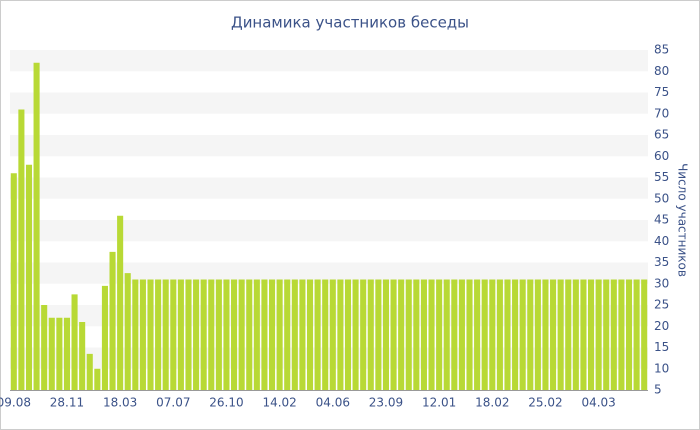 This screenshot has width=700, height=430. What do you see at coordinates (661, 283) in the screenshot?
I see `y-tick-label: 30` at bounding box center [661, 283].